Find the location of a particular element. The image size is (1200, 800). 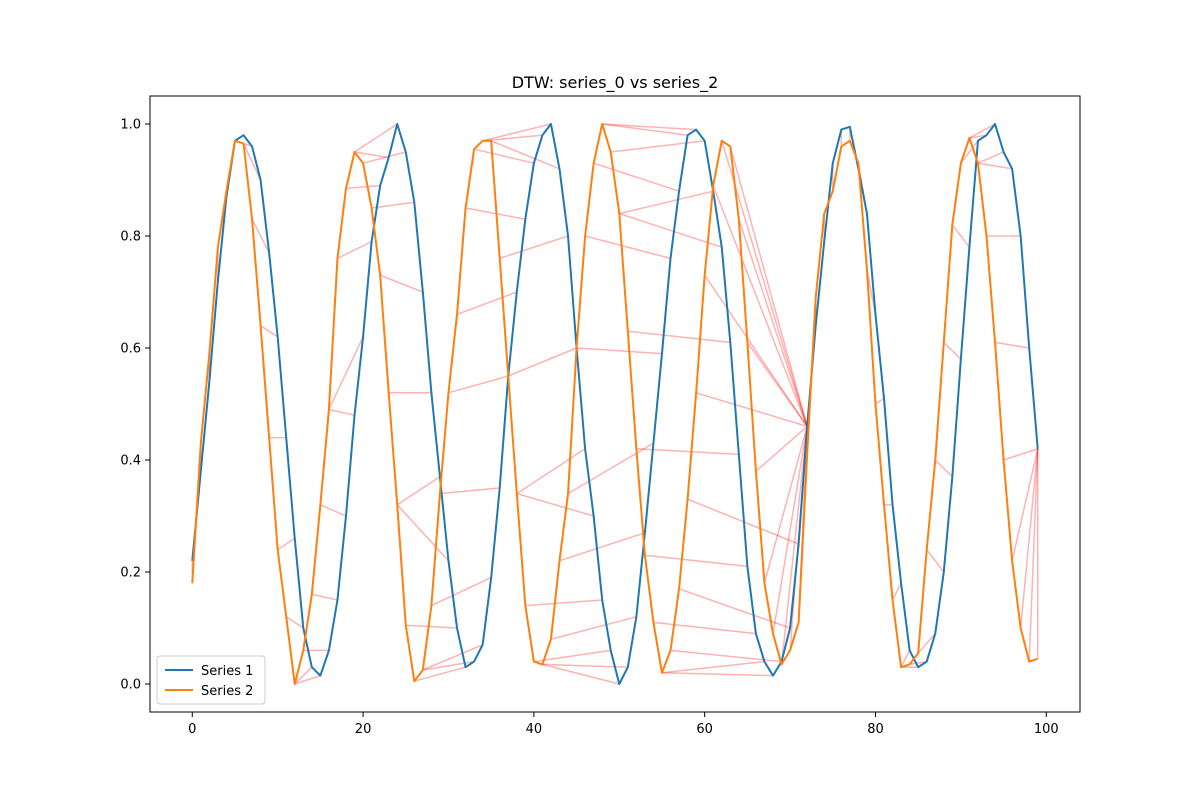

legend: Series 1 Series 2 is located at coordinates (211, 680).